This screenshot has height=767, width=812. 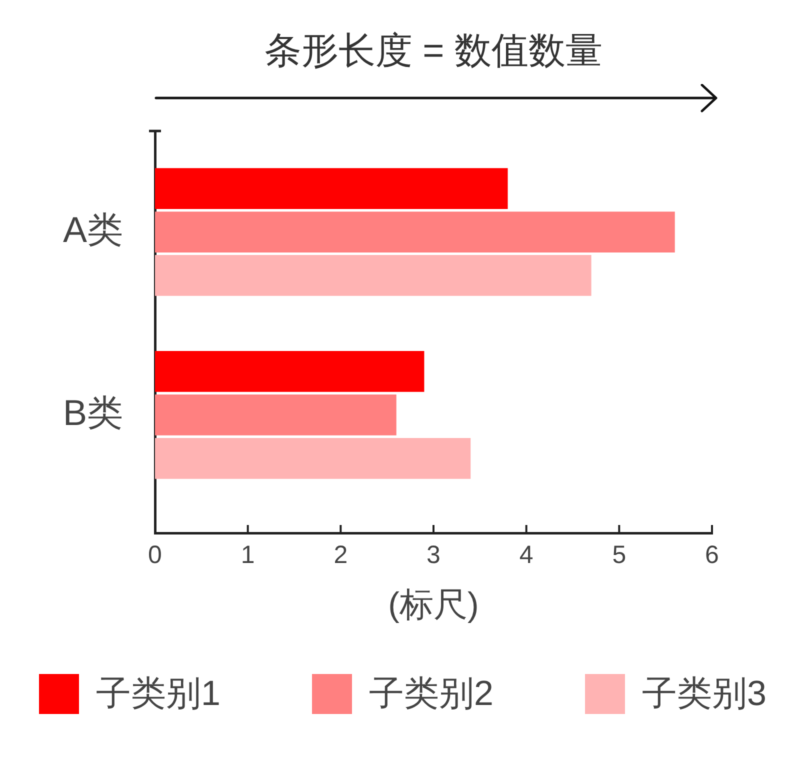 I want to click on x-tick-label: 5, so click(x=619, y=554).